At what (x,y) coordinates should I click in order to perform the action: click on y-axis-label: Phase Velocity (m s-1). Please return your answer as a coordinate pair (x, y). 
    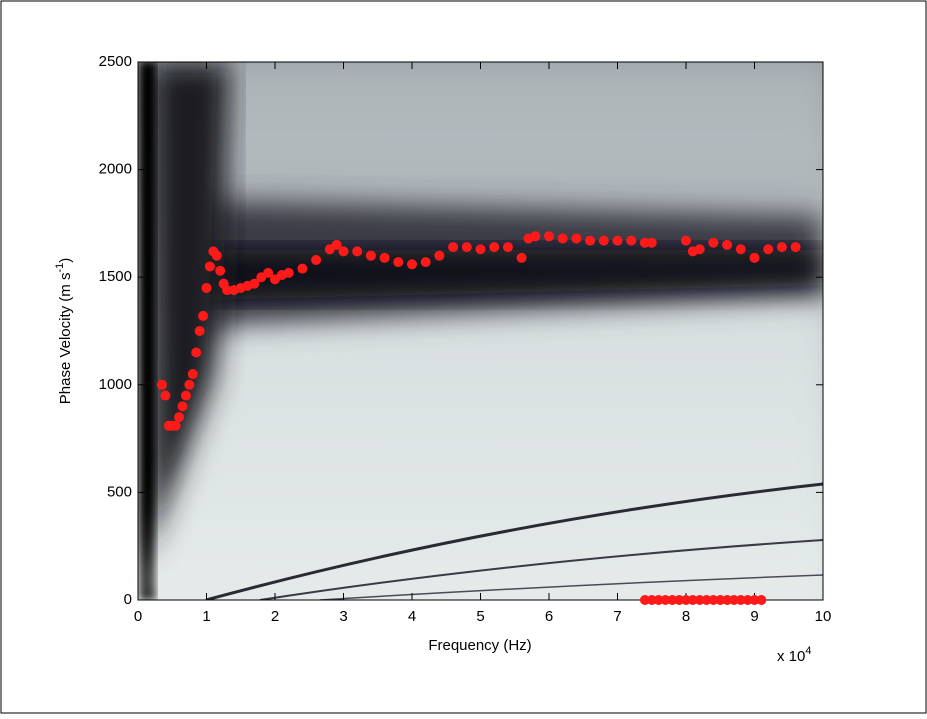
    Looking at the image, I should click on (64, 331).